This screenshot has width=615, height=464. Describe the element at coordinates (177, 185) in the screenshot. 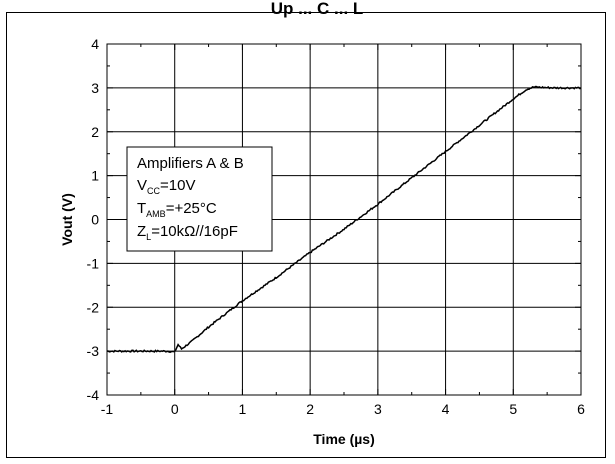

I see `annotation-vcc-value: =10V` at that location.